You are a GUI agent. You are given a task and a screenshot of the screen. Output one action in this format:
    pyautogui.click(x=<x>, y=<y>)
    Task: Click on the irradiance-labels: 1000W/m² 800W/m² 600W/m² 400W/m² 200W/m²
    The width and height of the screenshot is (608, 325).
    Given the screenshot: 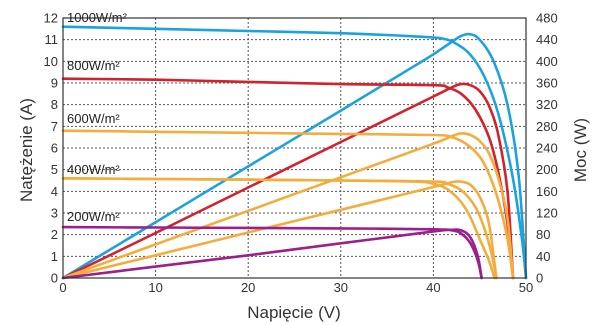 What is the action you would take?
    pyautogui.click(x=97, y=117)
    